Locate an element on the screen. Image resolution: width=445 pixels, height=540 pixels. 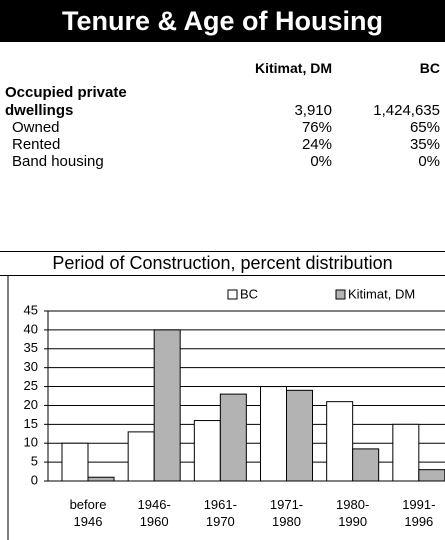
y-tick-label: 45 is located at coordinates (31, 309).